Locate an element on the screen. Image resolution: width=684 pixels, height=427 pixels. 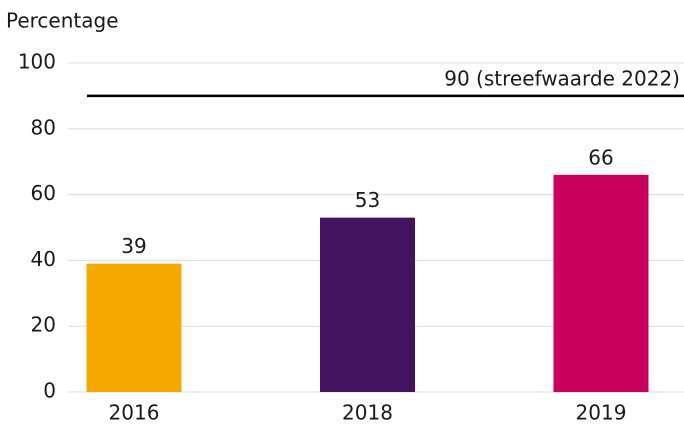
x-tick-label: 2018 is located at coordinates (367, 413).